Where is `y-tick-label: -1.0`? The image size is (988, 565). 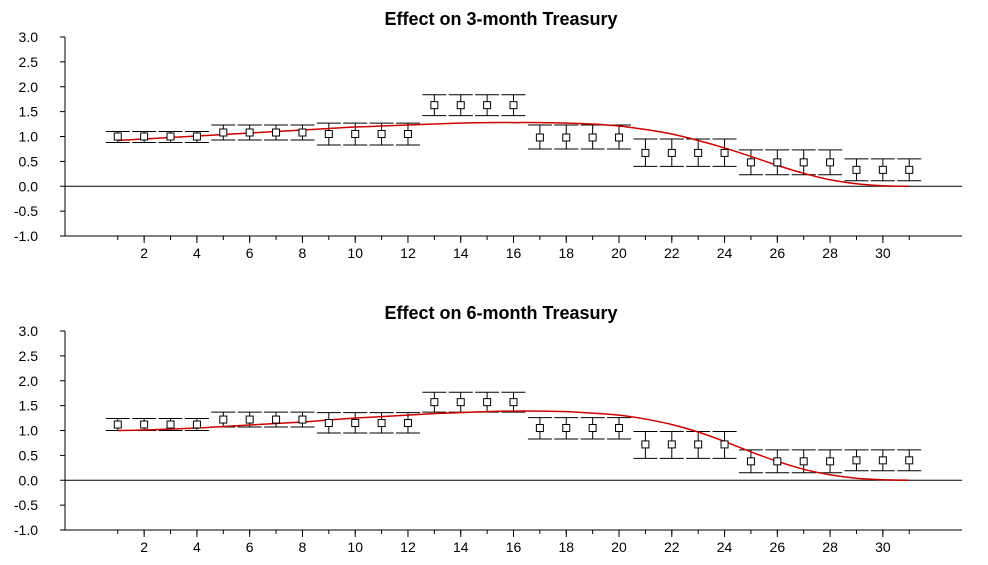 y-tick-label: -1.0 is located at coordinates (26, 236).